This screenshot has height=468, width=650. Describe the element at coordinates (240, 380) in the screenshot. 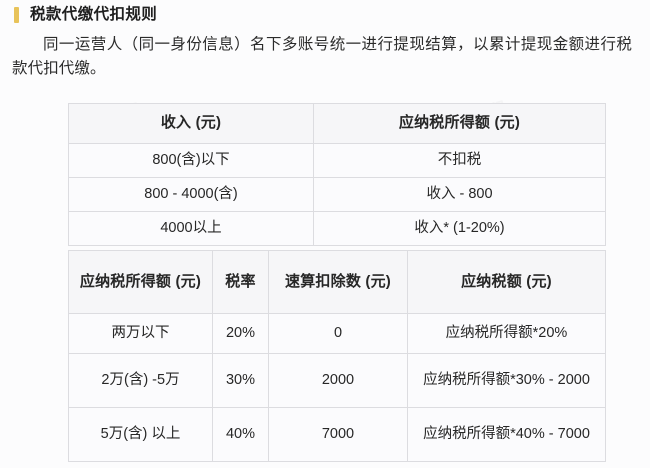

I see `cell-tax-rate: 30%` at that location.